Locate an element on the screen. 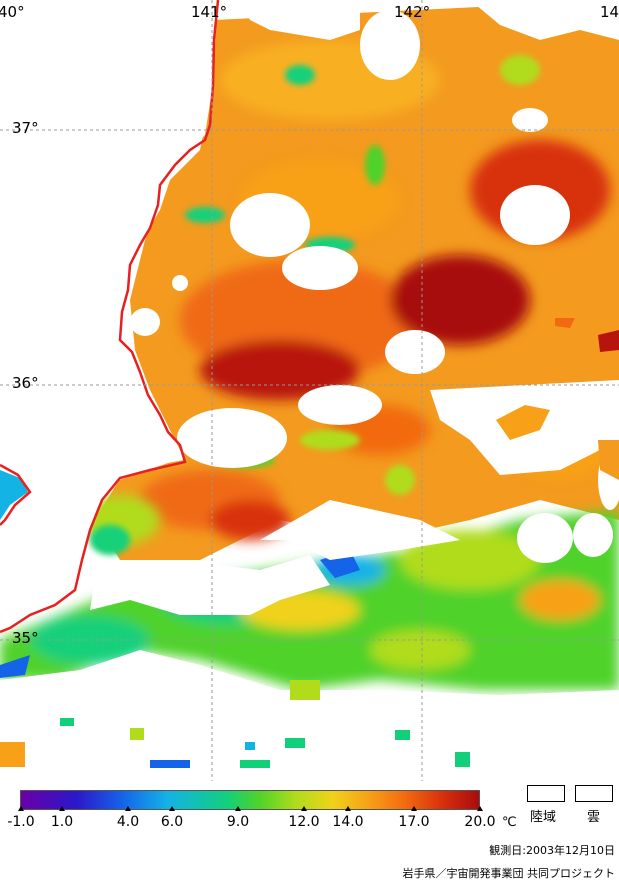  lon-label-143: 14 is located at coordinates (609, 12).